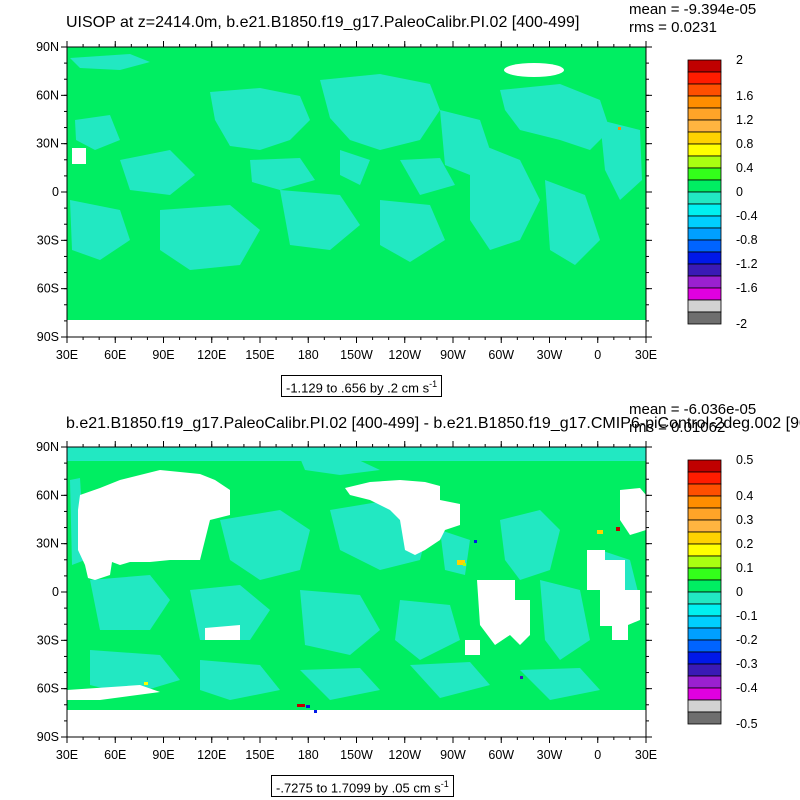 Image resolution: width=800 pixels, height=800 pixels. Describe the element at coordinates (744, 568) in the screenshot. I see `colorbar-label: 0.1` at that location.